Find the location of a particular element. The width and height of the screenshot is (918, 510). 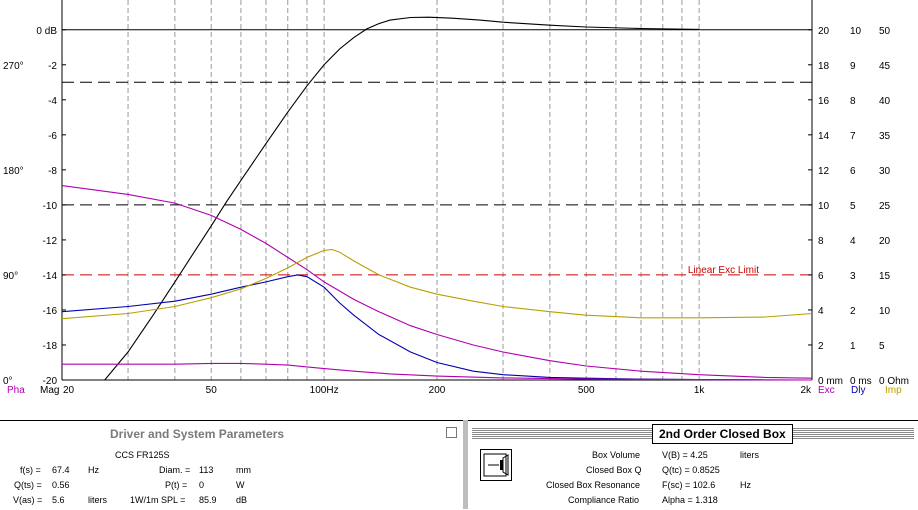

y-tick-label: -10 is located at coordinates (50, 206).